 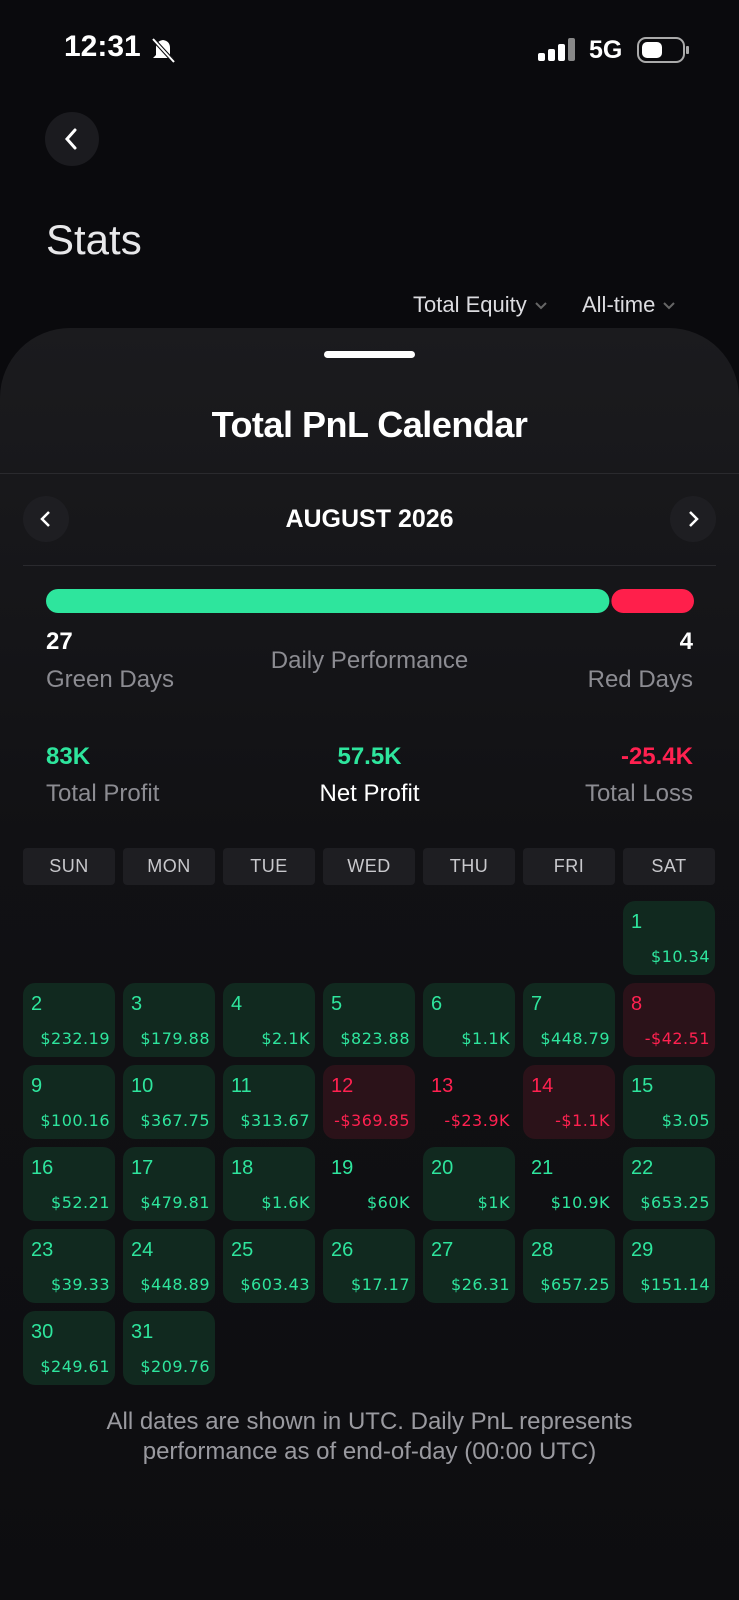 I want to click on day-pnl: $179.88, so click(x=175, y=1038).